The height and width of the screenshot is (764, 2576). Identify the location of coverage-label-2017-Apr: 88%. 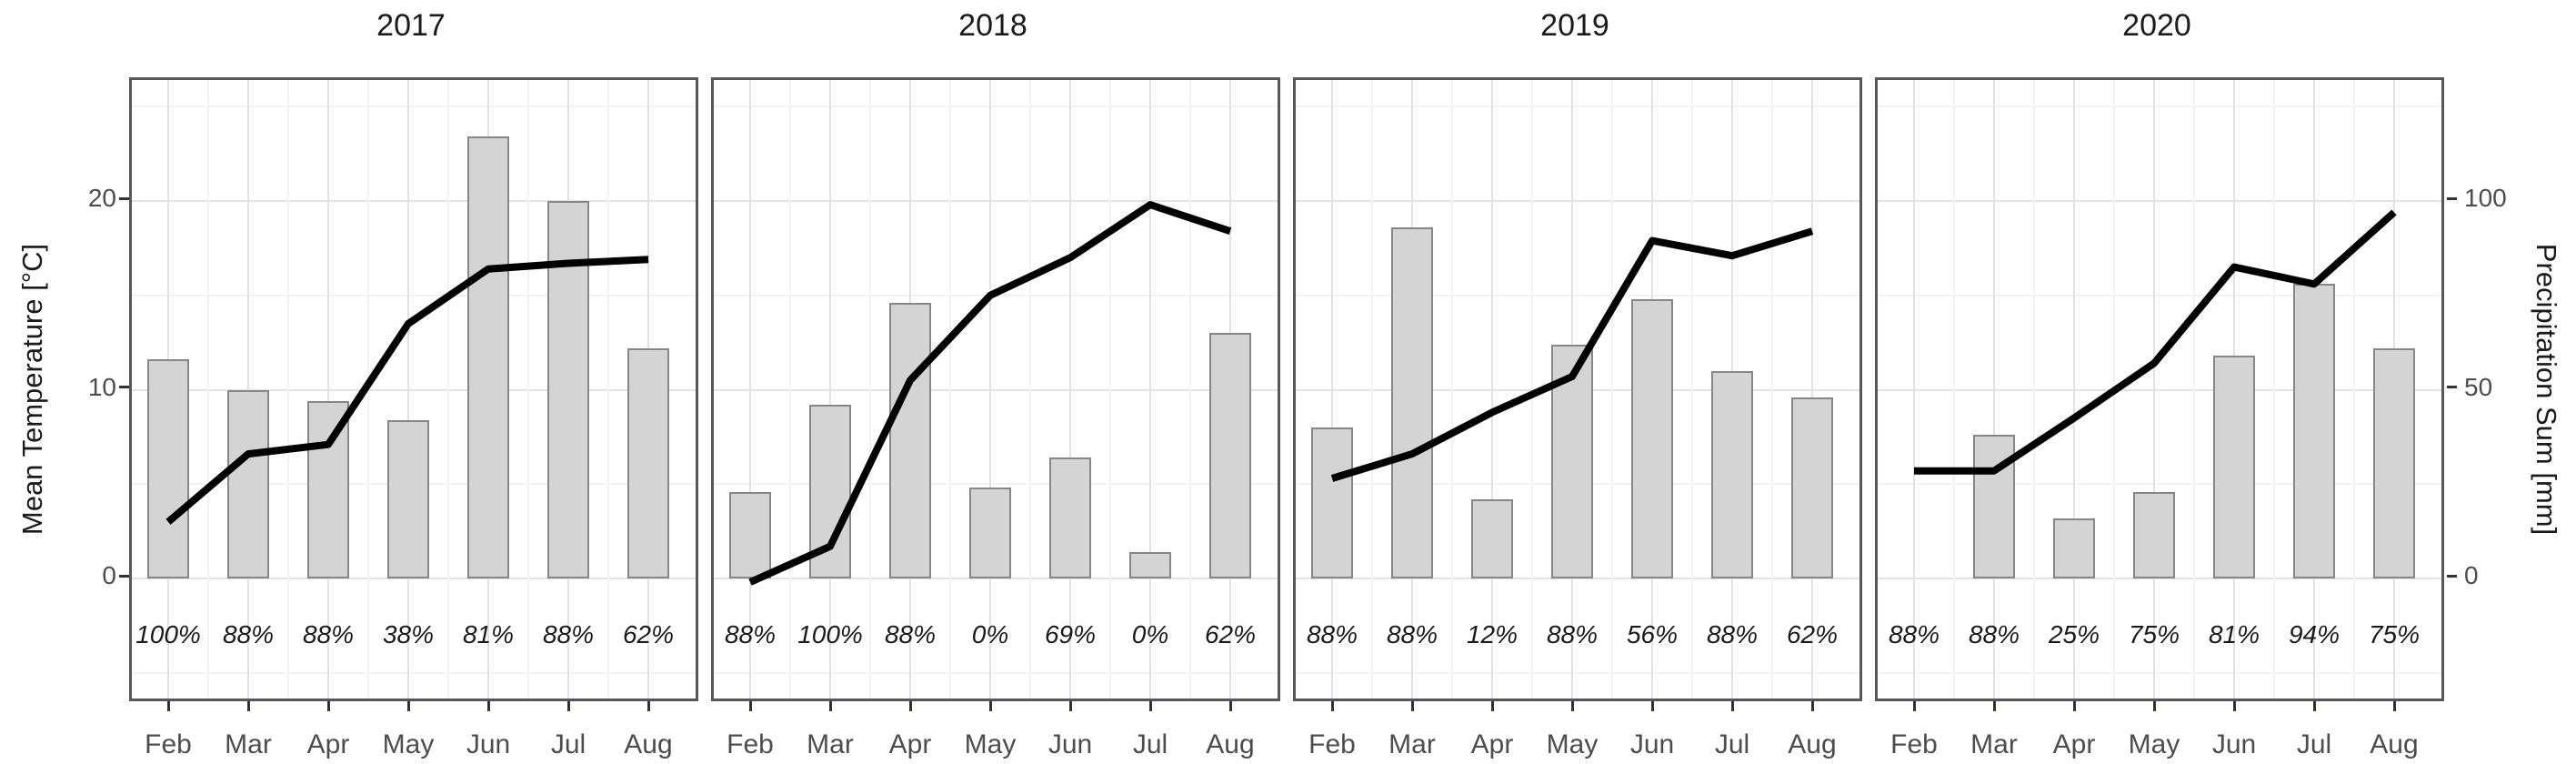
(329, 634).